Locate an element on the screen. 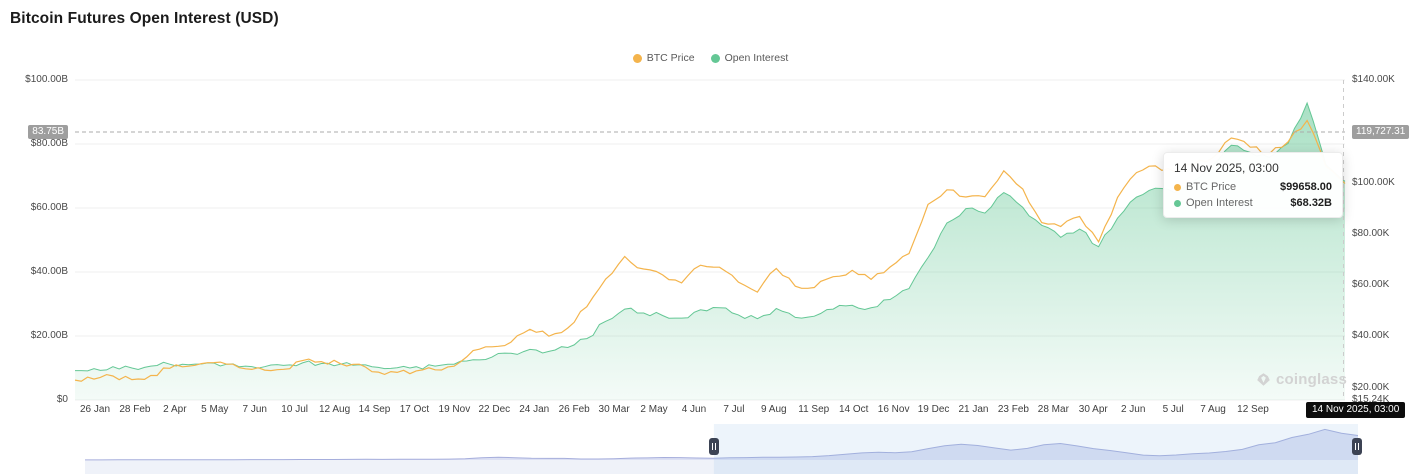 Image resolution: width=1421 pixels, height=476 pixels. x-tick-label: 14 Oct is located at coordinates (853, 409).